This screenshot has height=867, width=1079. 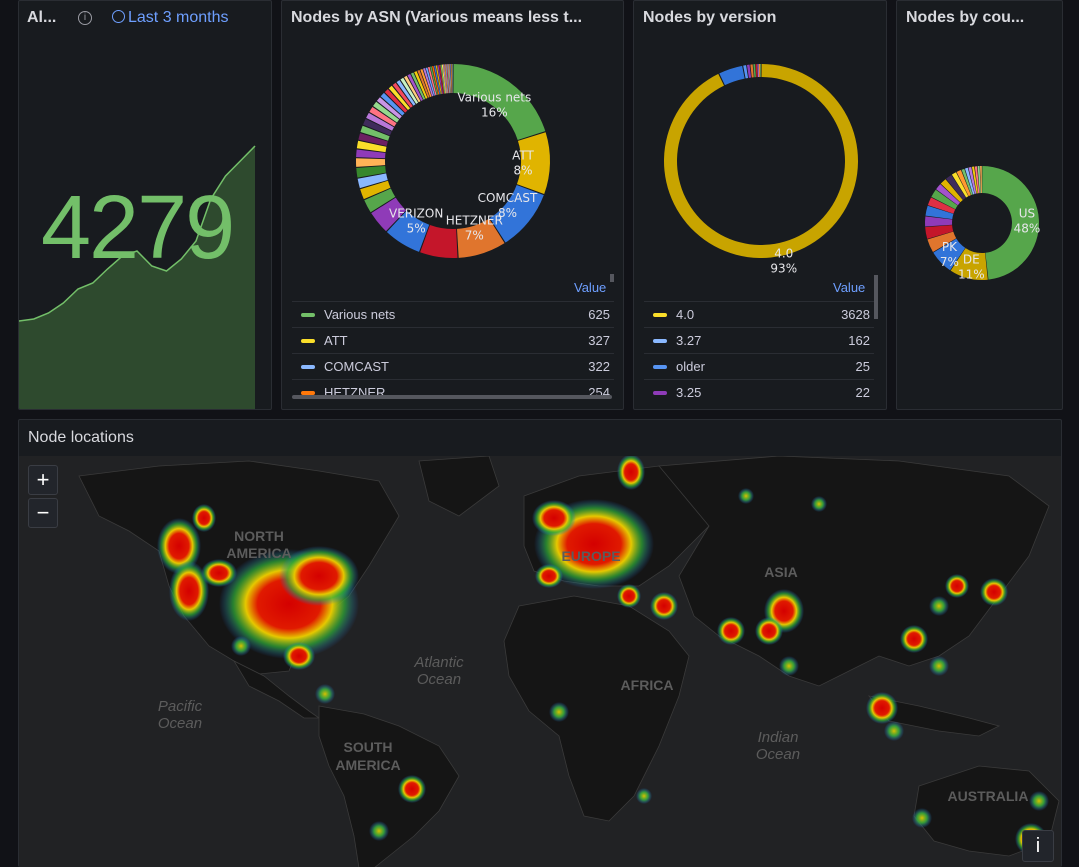 I want to click on legend-row: Various nets 625, so click(x=453, y=314).